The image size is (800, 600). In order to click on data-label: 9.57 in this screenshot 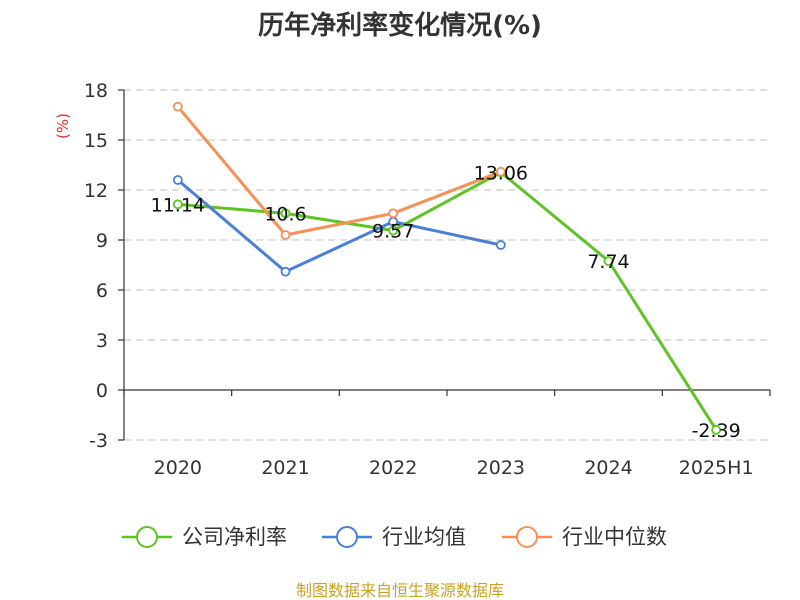, I will do `click(393, 232)`.